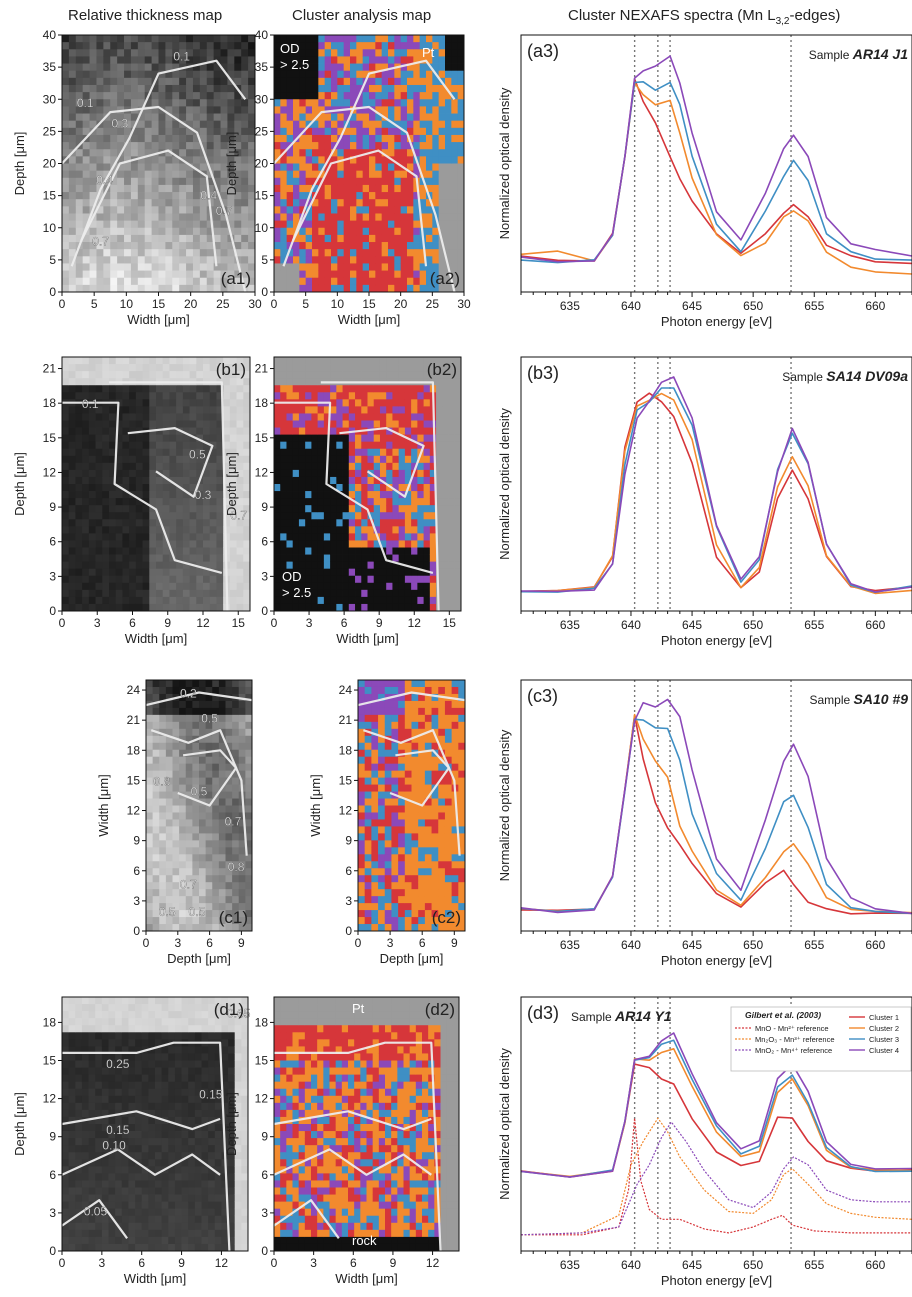  What do you see at coordinates (338, 304) in the screenshot?
I see `x-tick-label: 10` at bounding box center [338, 304].